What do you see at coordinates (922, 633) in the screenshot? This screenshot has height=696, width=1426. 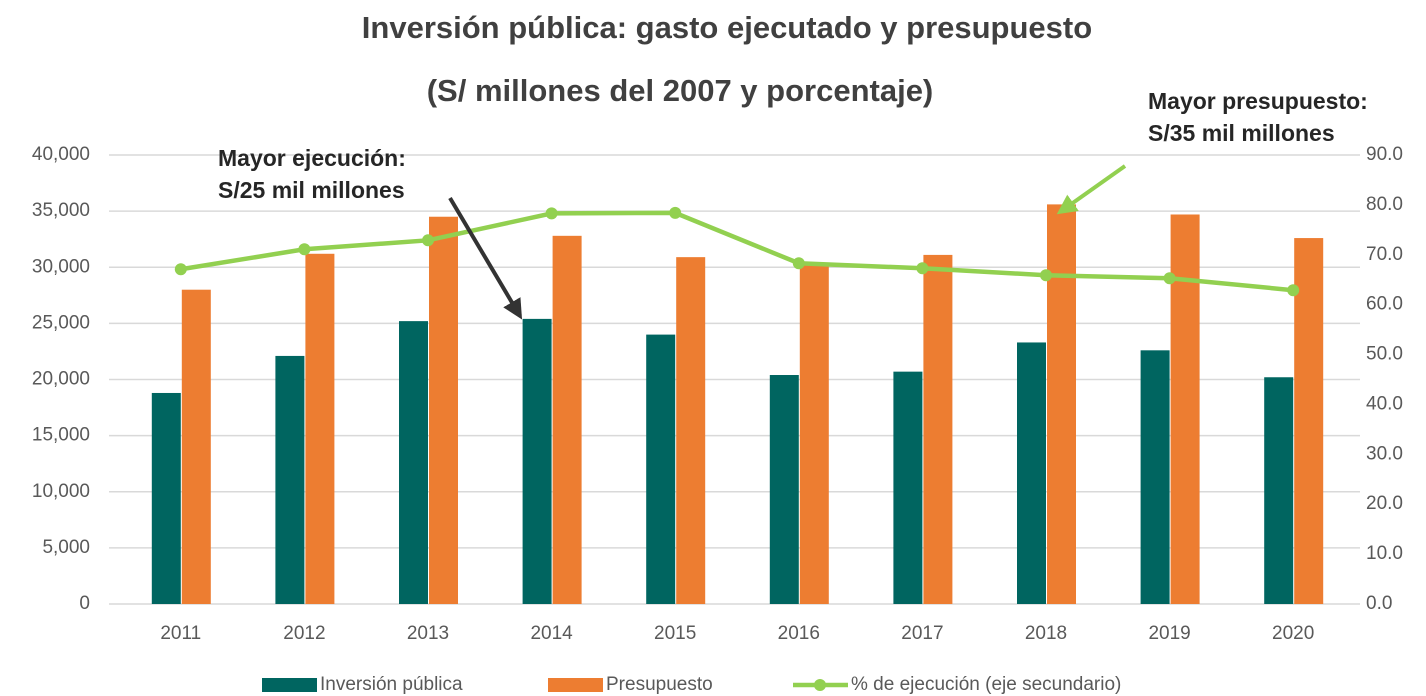 I see `x-tick-label: 2017` at bounding box center [922, 633].